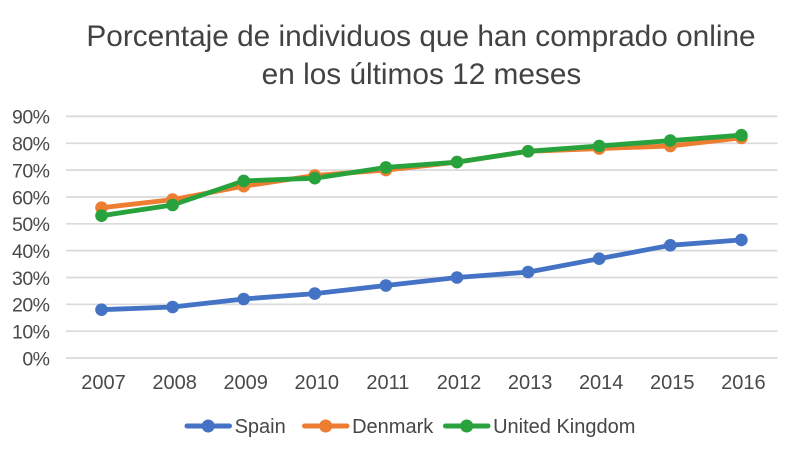 This screenshot has height=456, width=800. Describe the element at coordinates (387, 383) in the screenshot. I see `svg-text: 2011` at that location.